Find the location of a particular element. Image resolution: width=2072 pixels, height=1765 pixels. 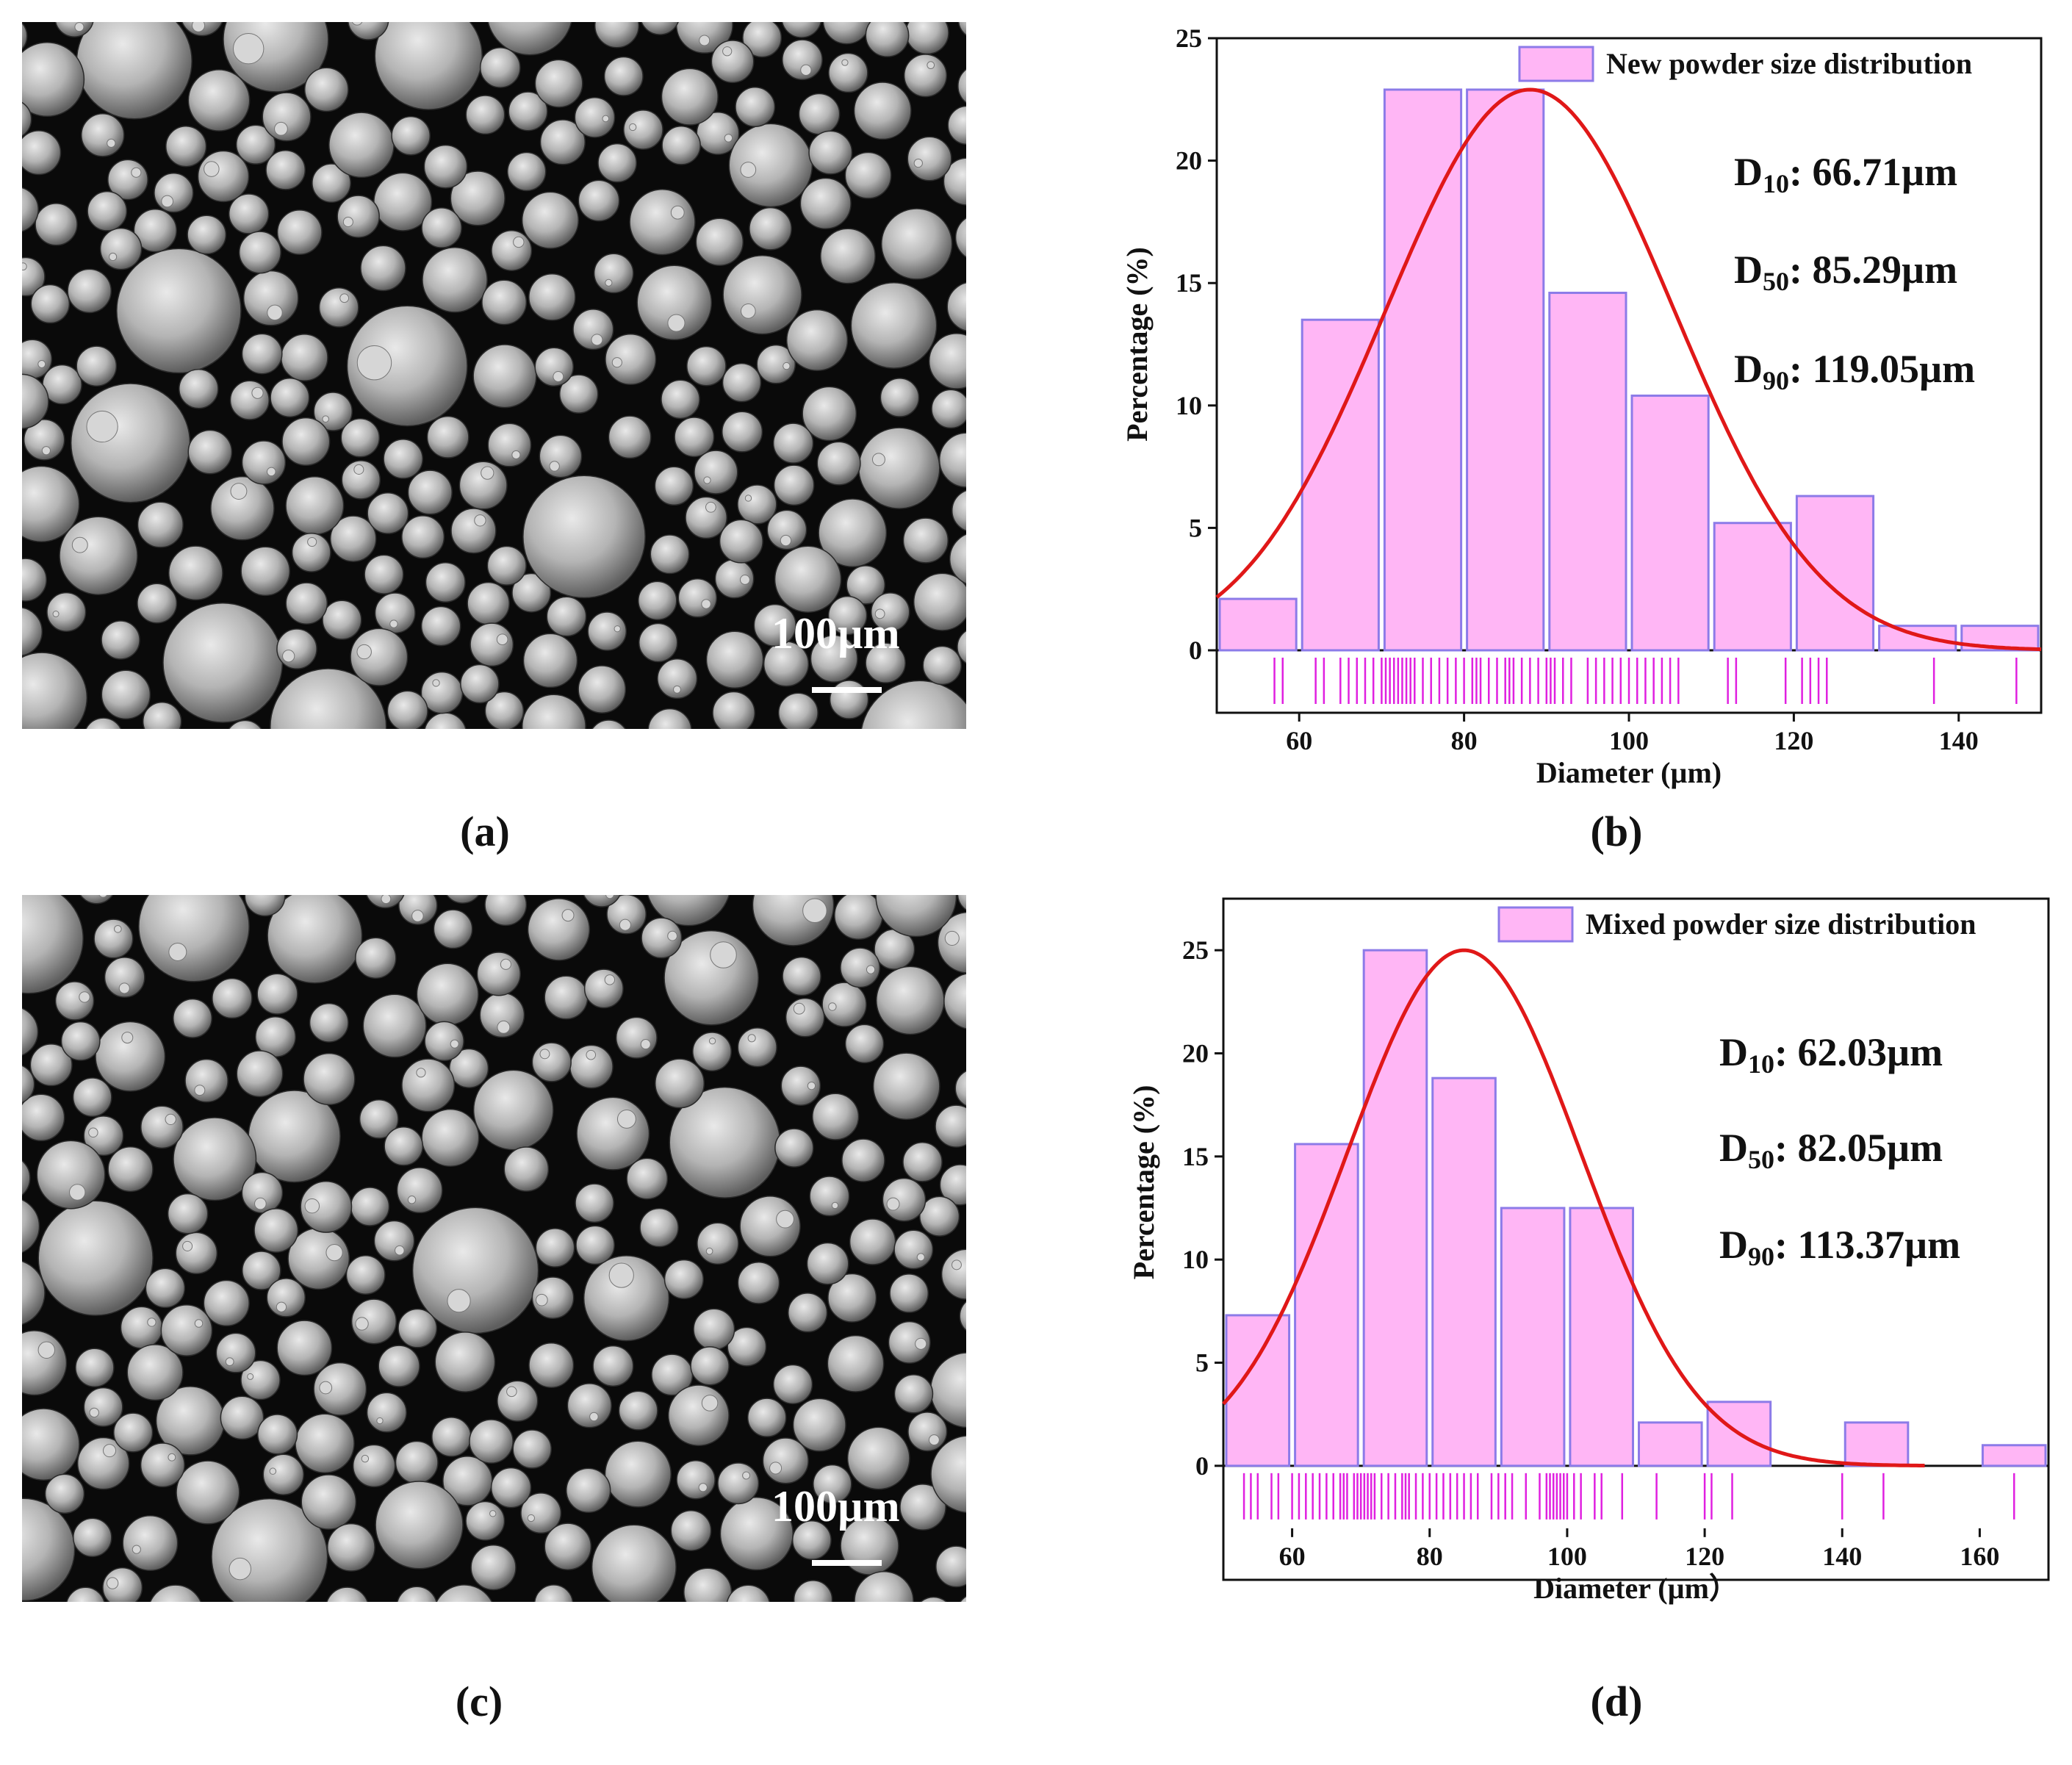

stat-d10: D10: 62.03µm is located at coordinates (1831, 1054).